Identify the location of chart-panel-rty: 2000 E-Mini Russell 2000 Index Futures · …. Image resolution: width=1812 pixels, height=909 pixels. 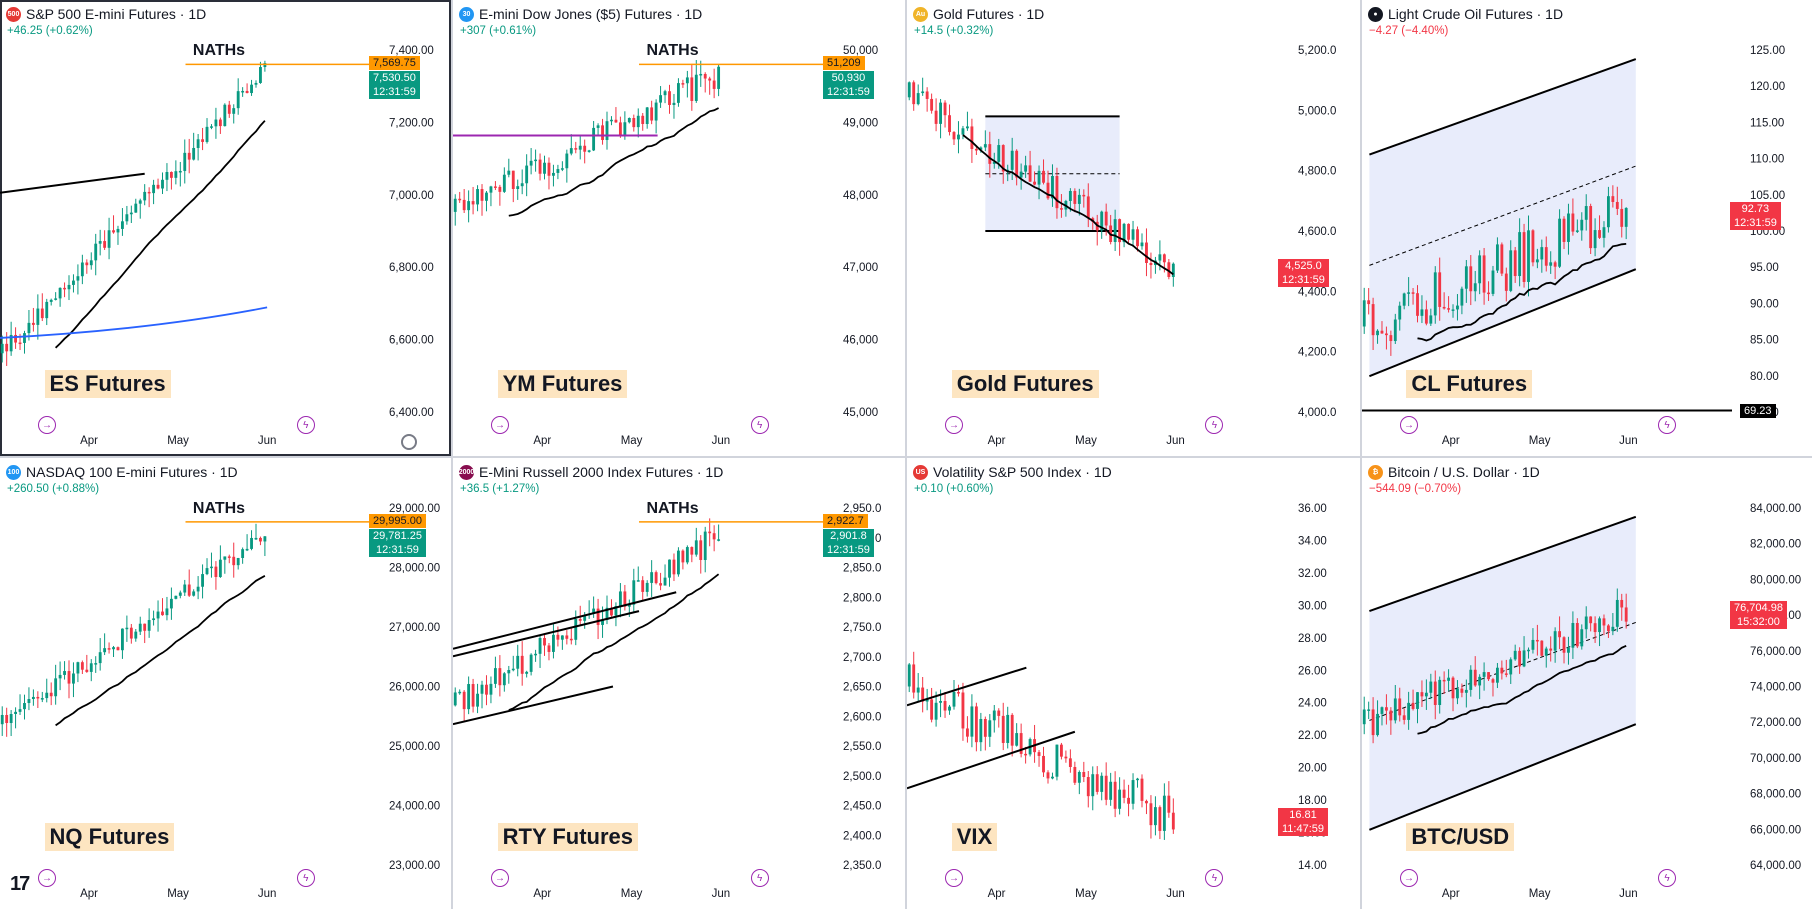
(679, 683).